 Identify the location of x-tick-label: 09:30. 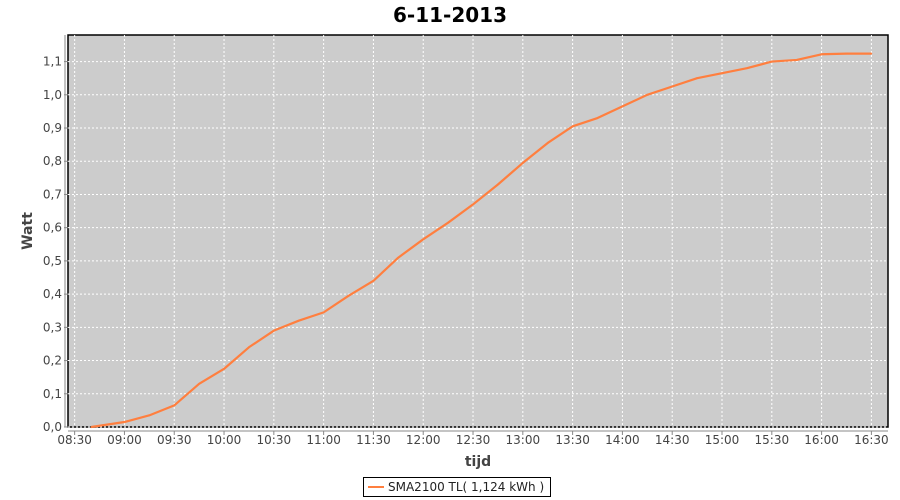
(174, 440).